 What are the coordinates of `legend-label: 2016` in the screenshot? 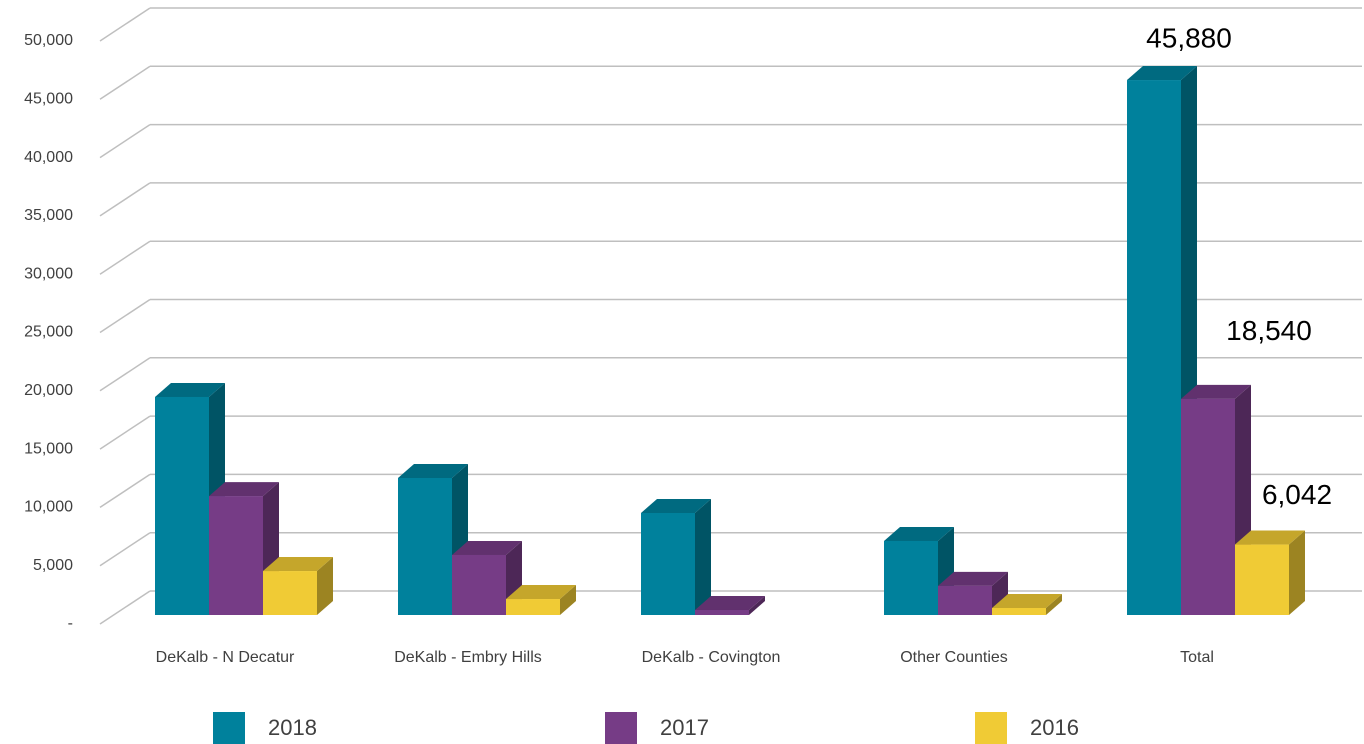 It's located at (1054, 727).